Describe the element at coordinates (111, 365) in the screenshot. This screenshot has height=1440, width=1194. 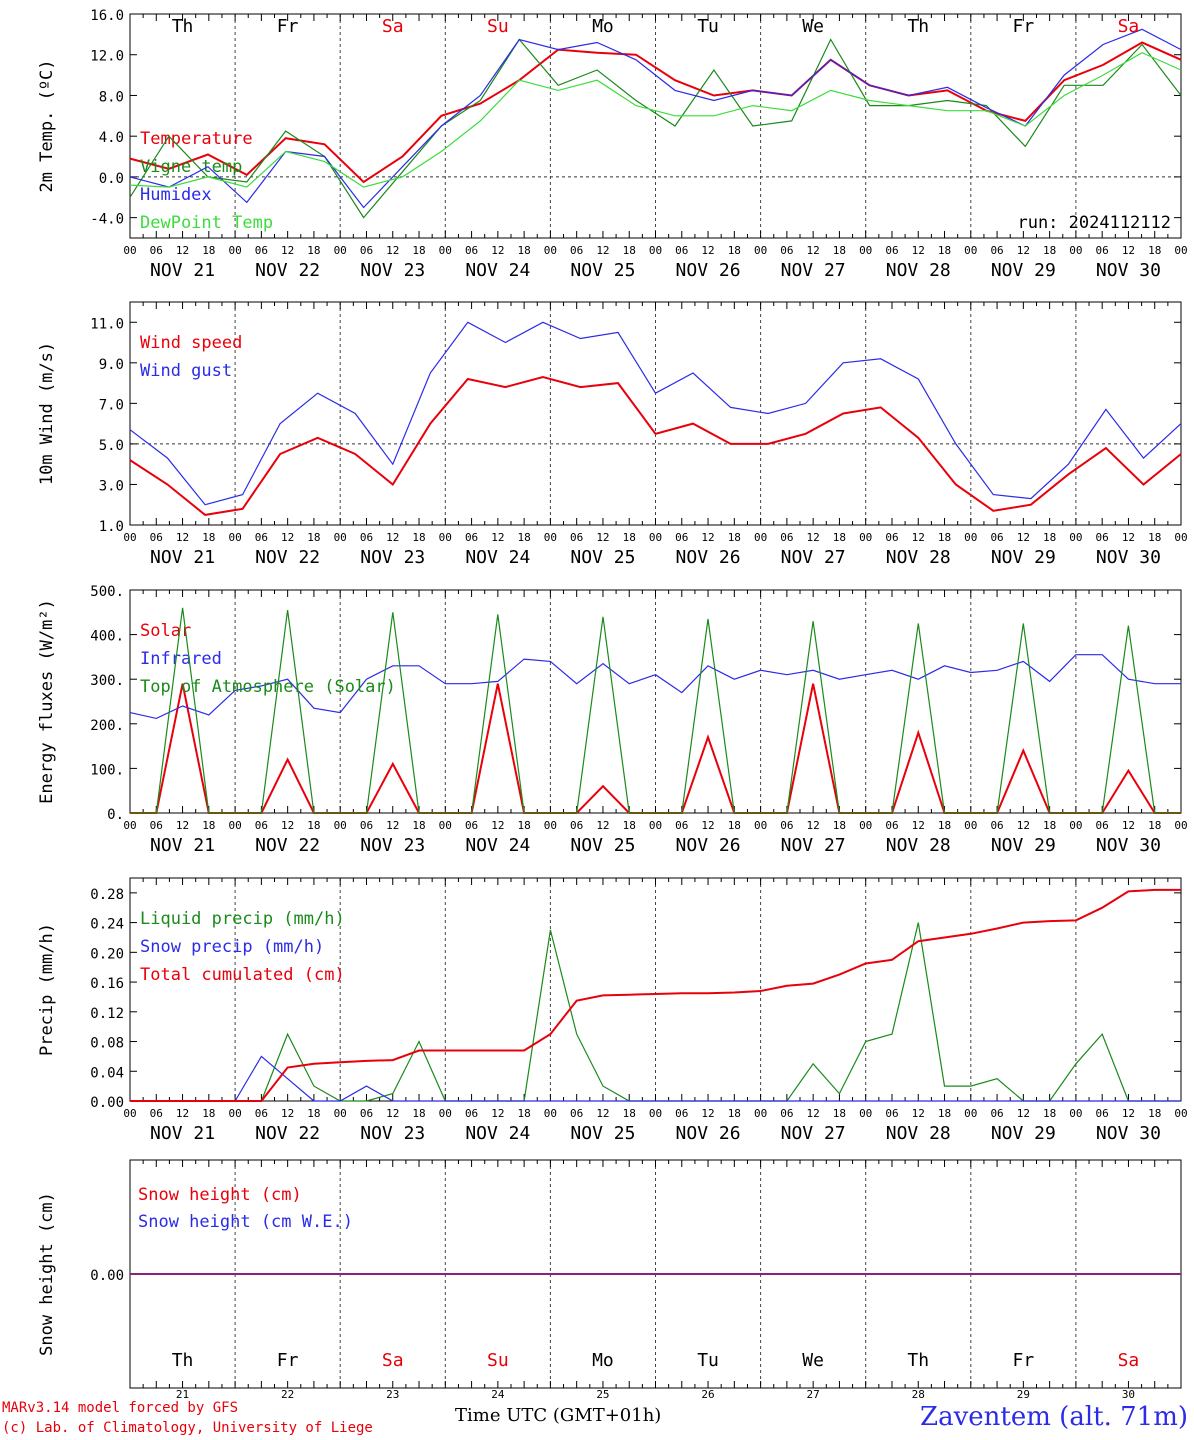
I see `y-tick-label: 9.0` at that location.